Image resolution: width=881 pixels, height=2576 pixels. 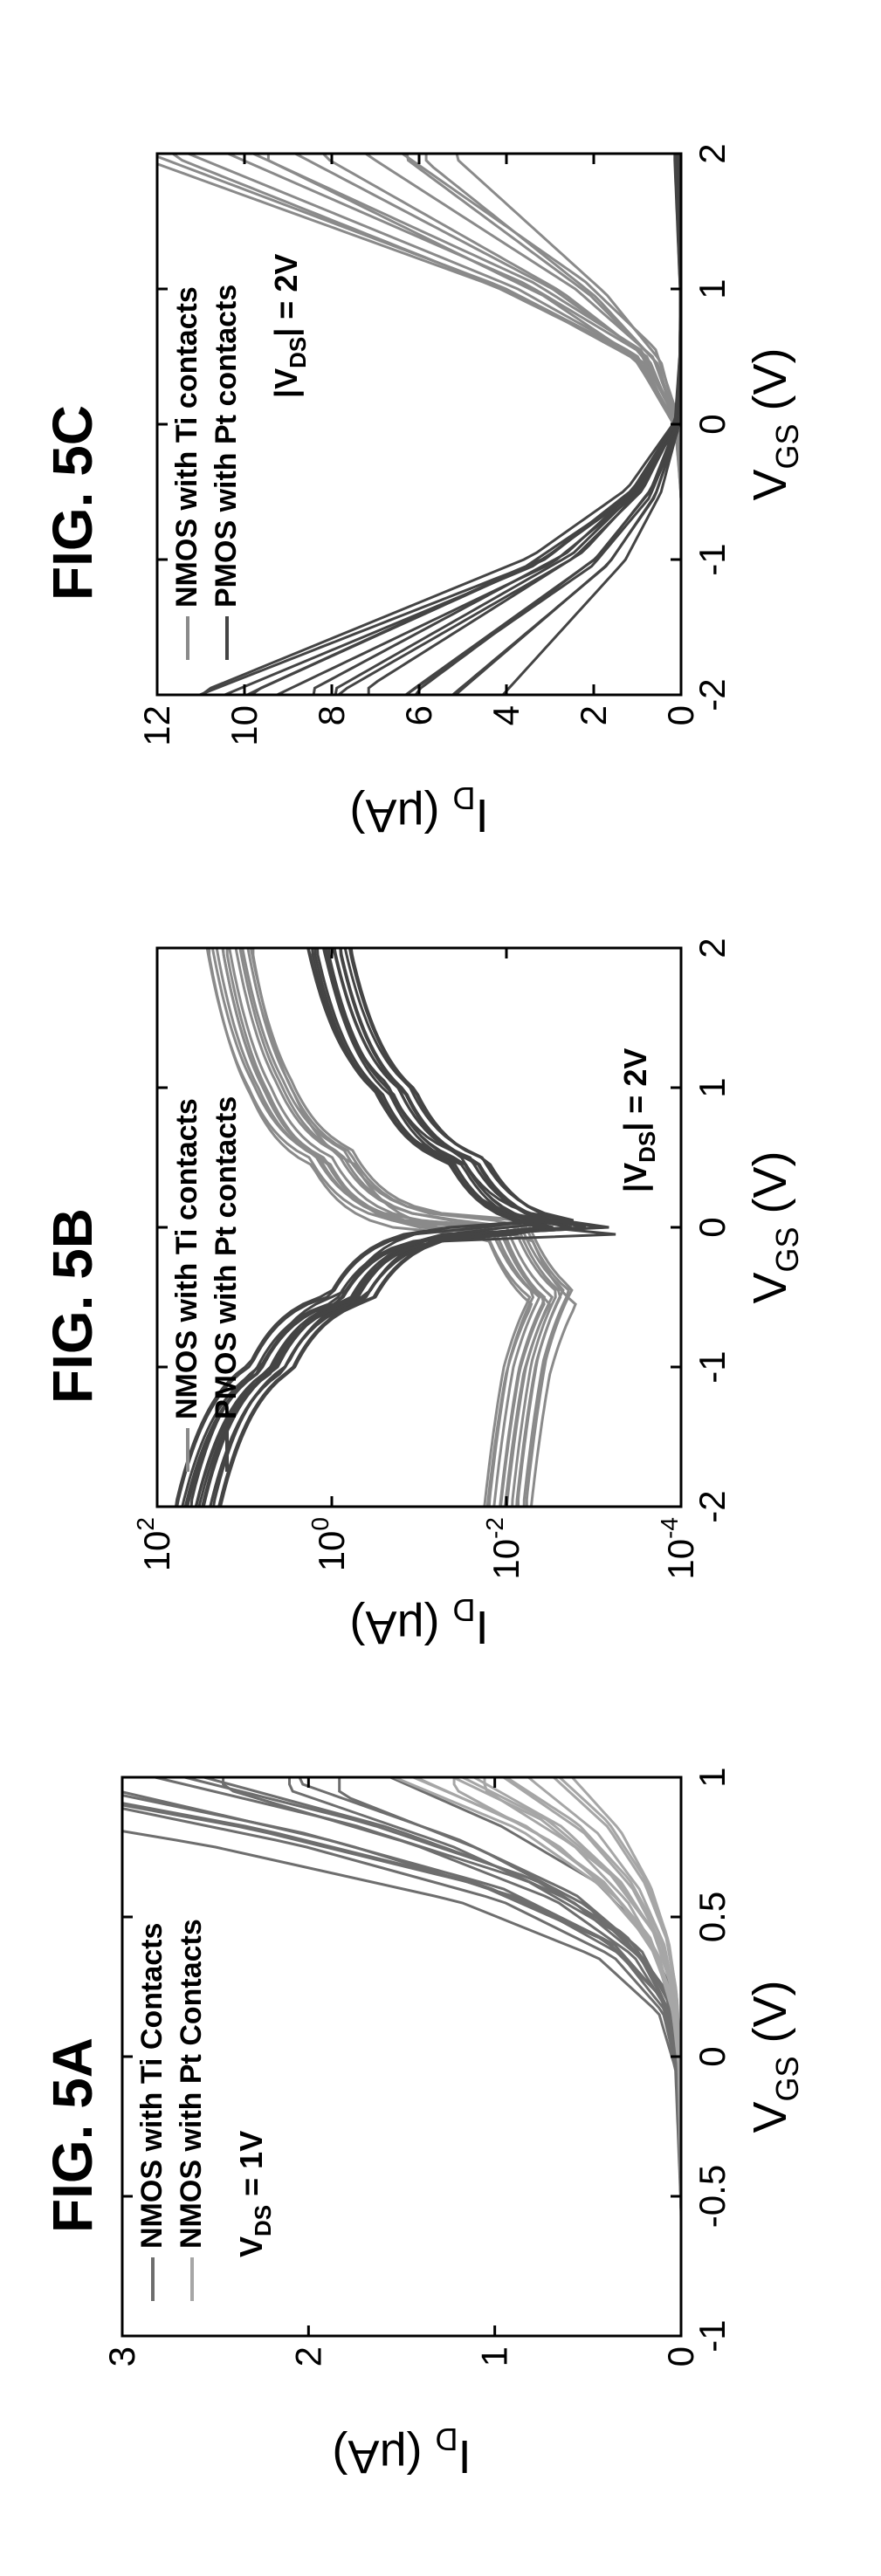 I want to click on legend-label: NMOS with Pt Contacts, so click(x=191, y=2084).